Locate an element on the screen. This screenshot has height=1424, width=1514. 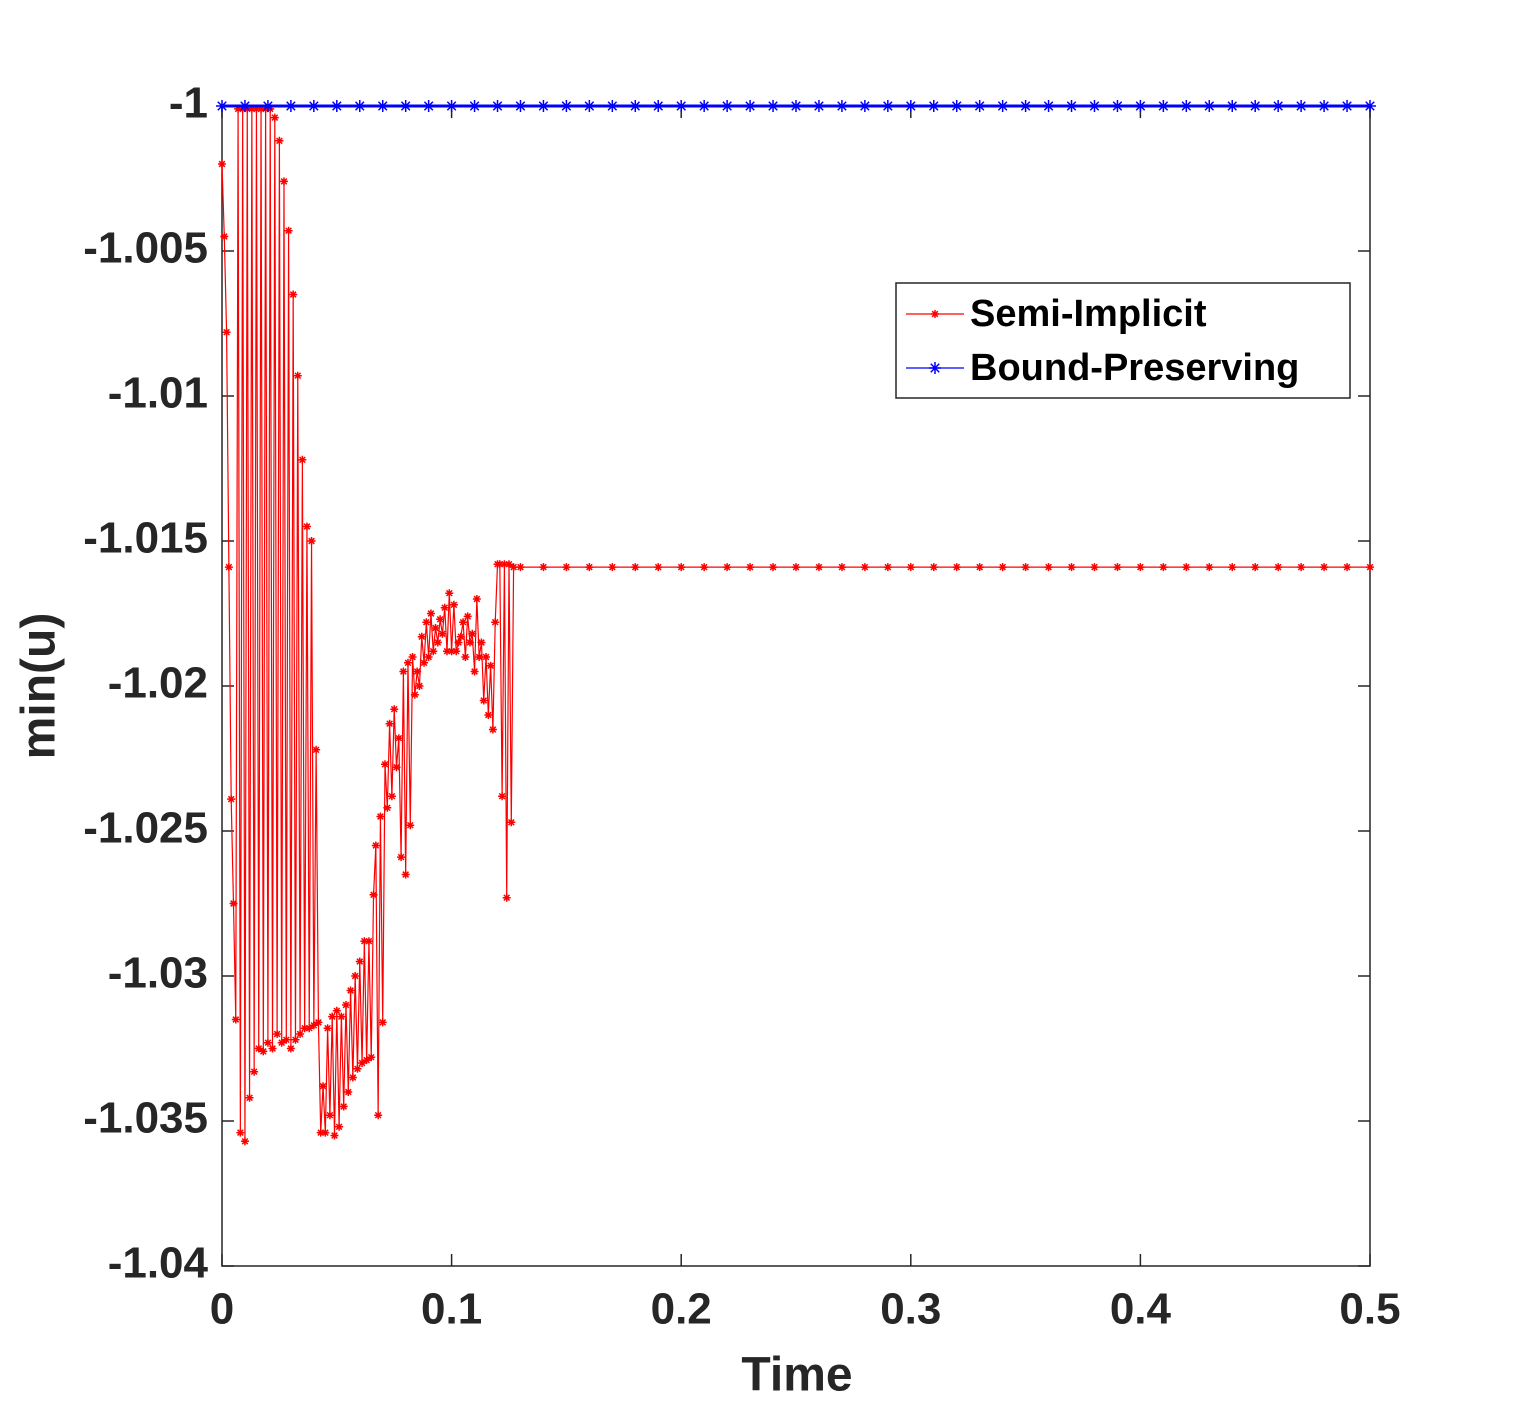
legend-label: Semi-Implicit is located at coordinates (1088, 314).